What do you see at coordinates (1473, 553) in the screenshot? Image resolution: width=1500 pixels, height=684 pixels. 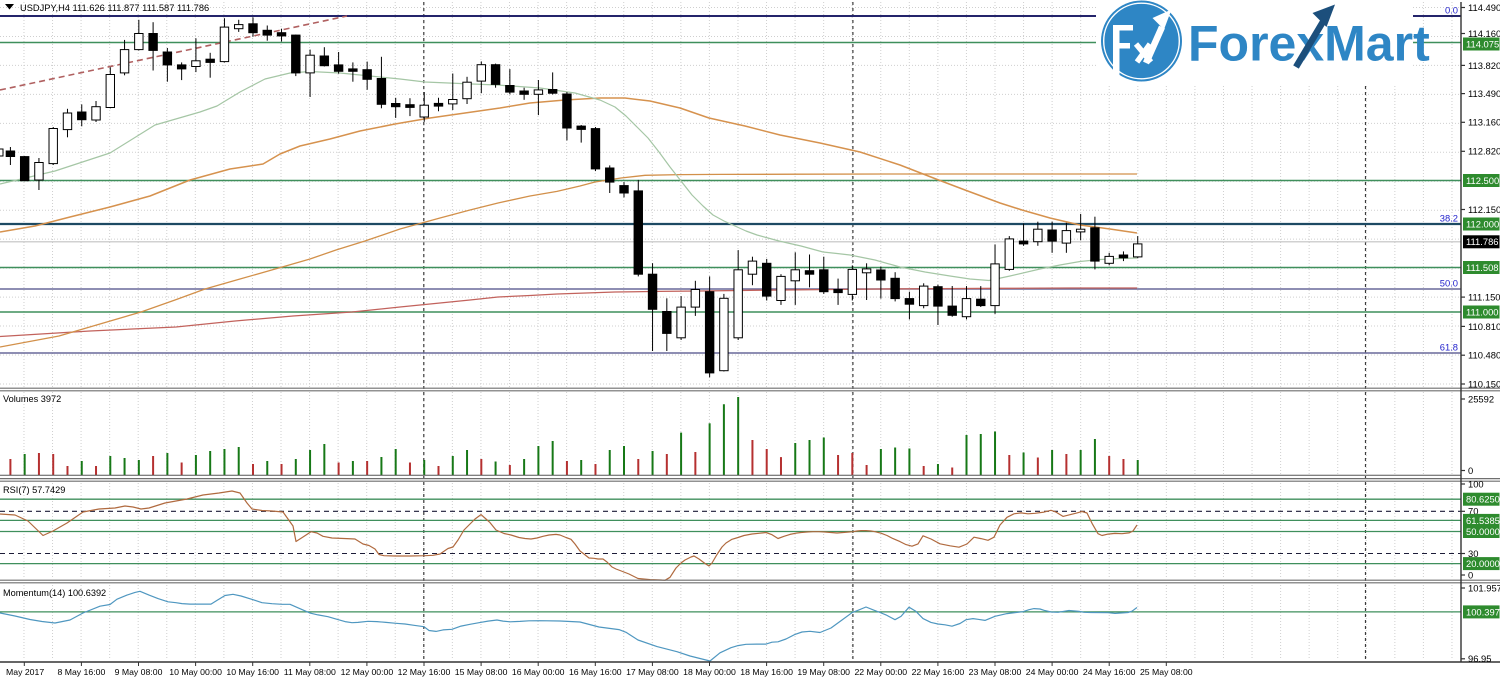 I see `svg-text: 30` at bounding box center [1473, 553].